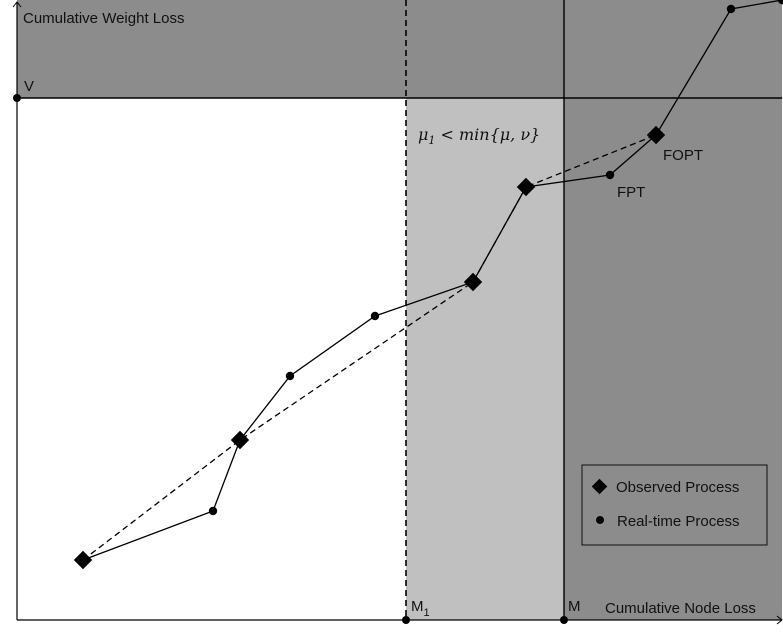 Image resolution: width=783 pixels, height=642 pixels. Describe the element at coordinates (574, 606) in the screenshot. I see `m-label: M` at that location.